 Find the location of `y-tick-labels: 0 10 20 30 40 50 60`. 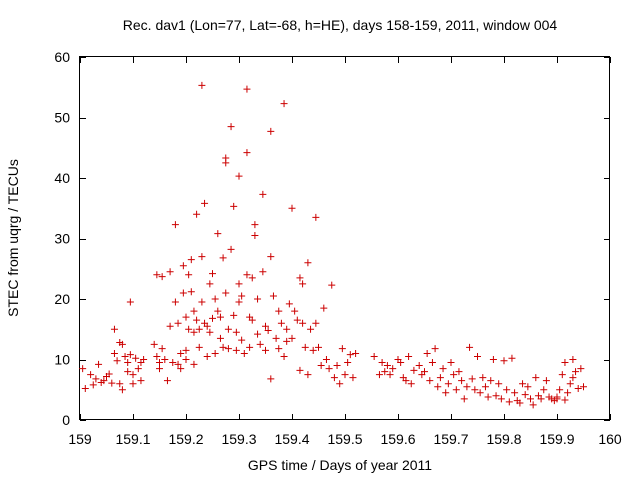

y-tick-labels: 0 10 20 30 40 50 60 is located at coordinates (62, 238).